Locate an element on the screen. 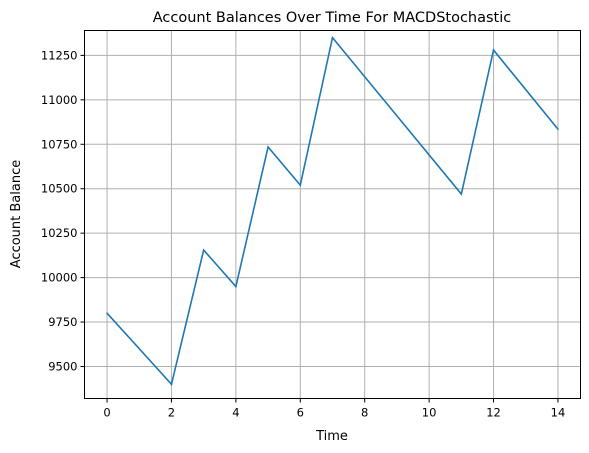 The image size is (589, 453). y-tick-label: 10250 is located at coordinates (59, 233).